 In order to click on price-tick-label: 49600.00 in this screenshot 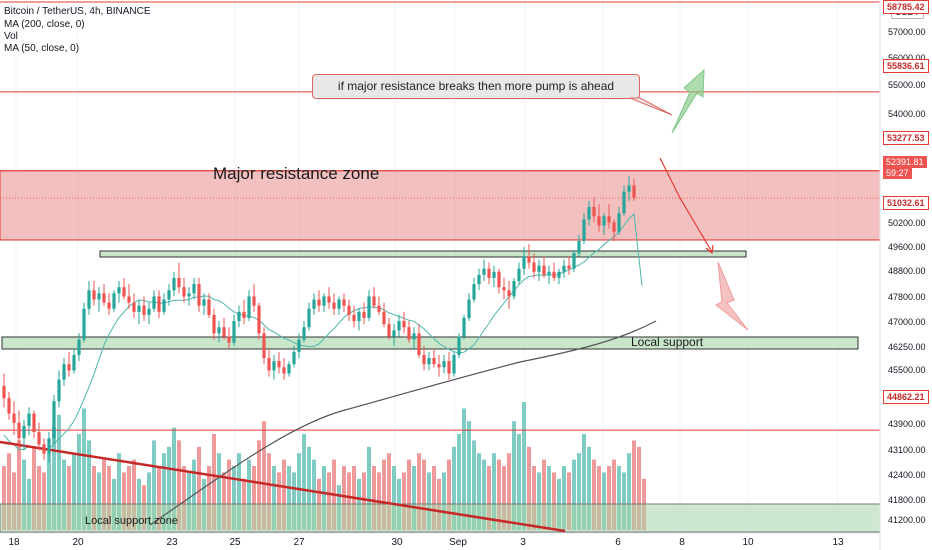, I will do `click(907, 247)`.